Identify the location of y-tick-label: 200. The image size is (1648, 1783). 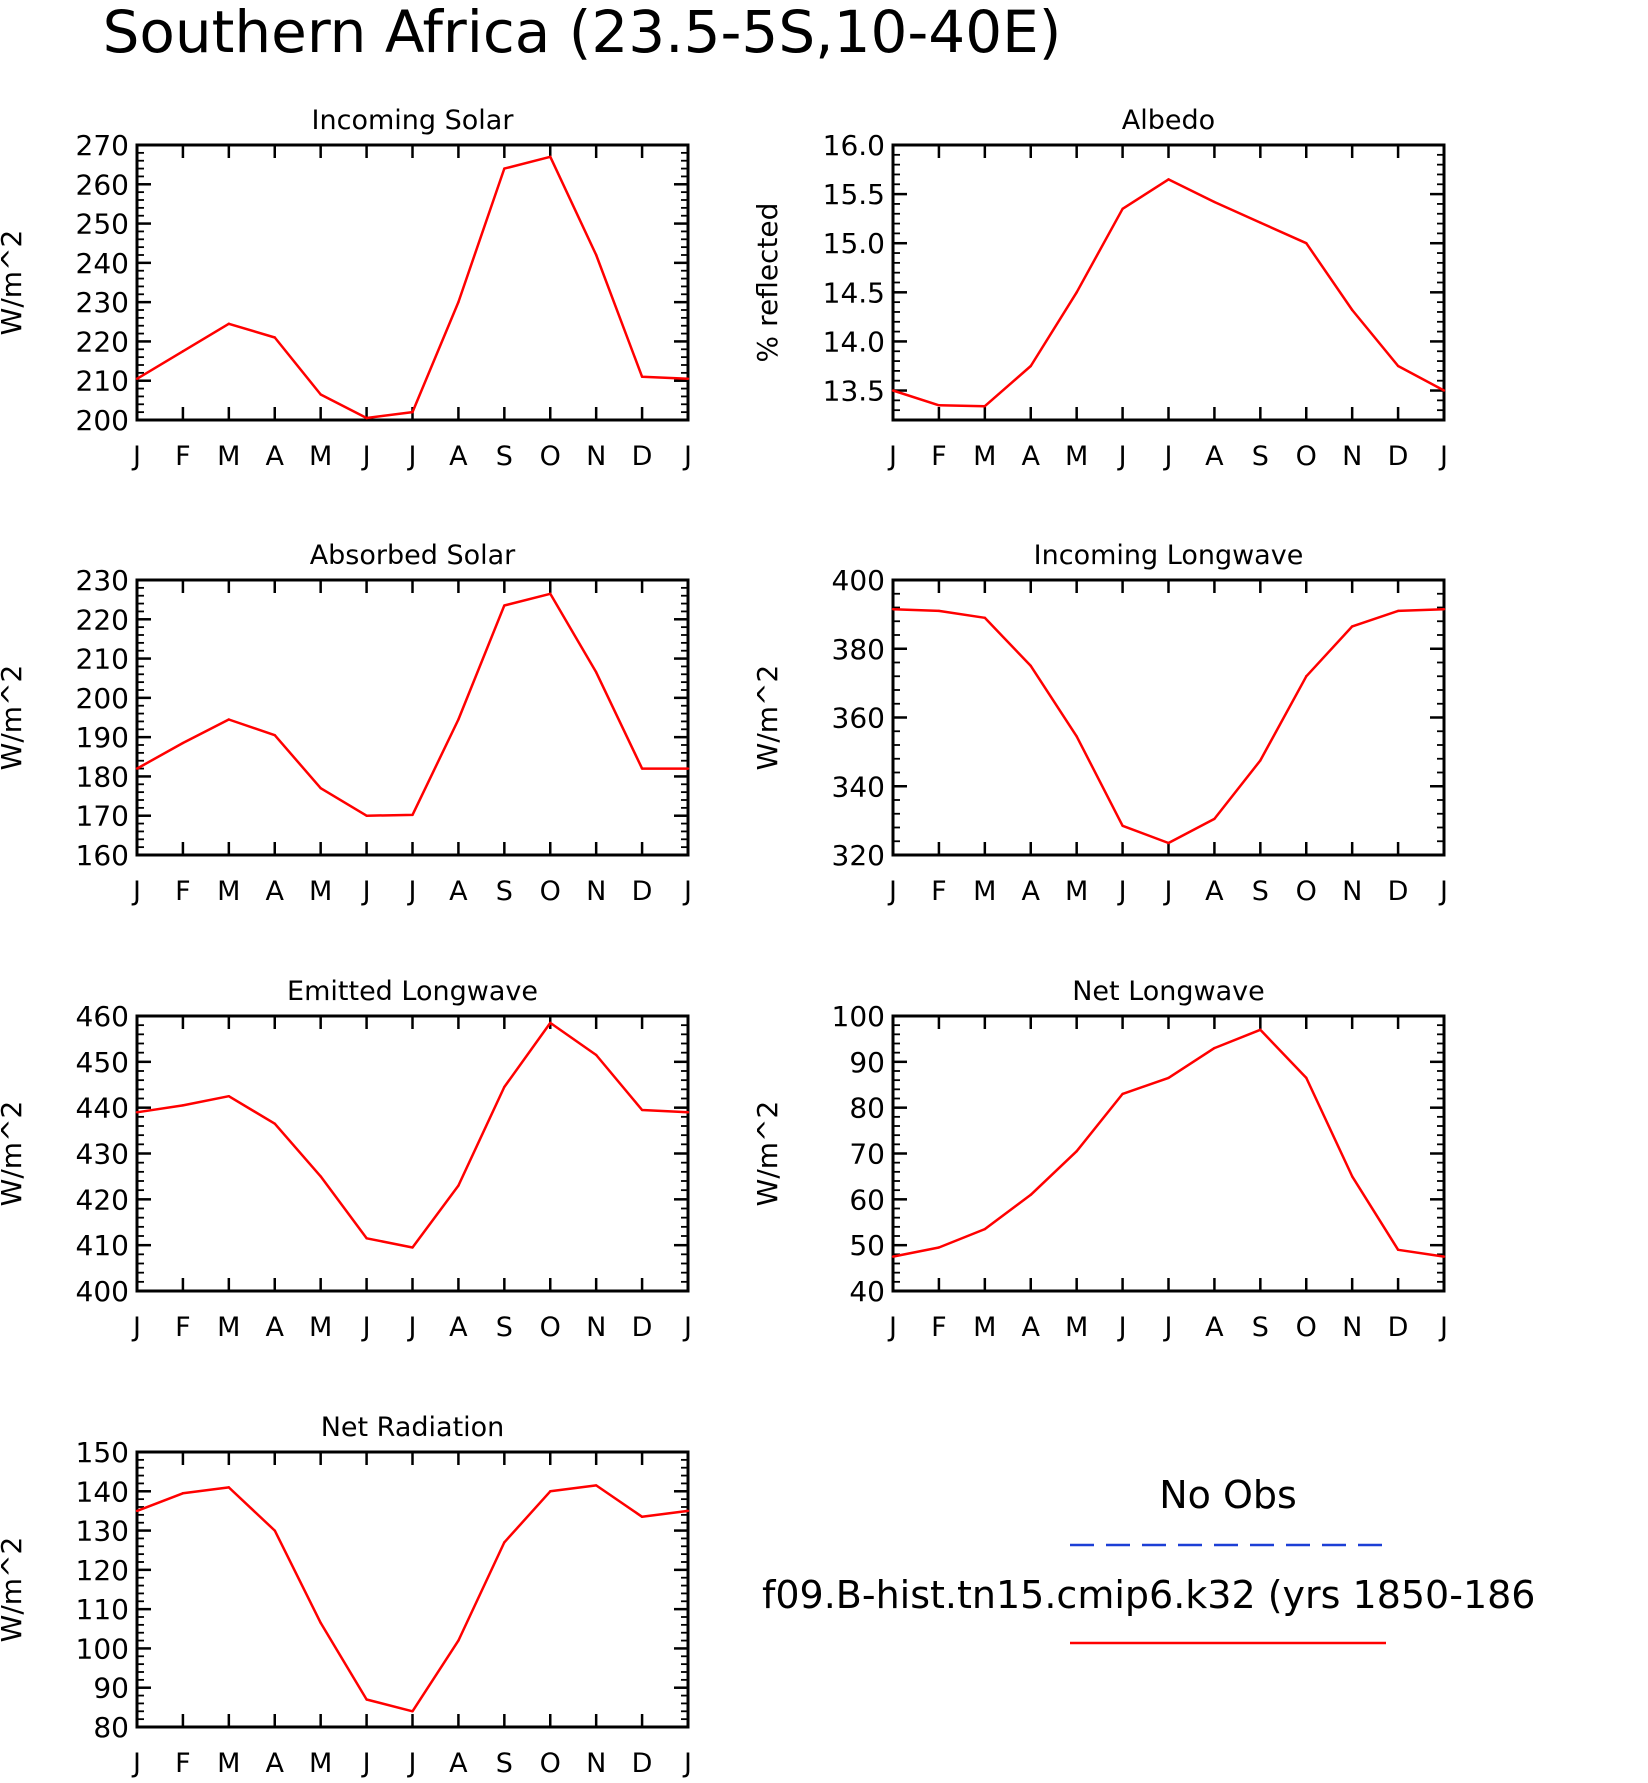
(102, 420).